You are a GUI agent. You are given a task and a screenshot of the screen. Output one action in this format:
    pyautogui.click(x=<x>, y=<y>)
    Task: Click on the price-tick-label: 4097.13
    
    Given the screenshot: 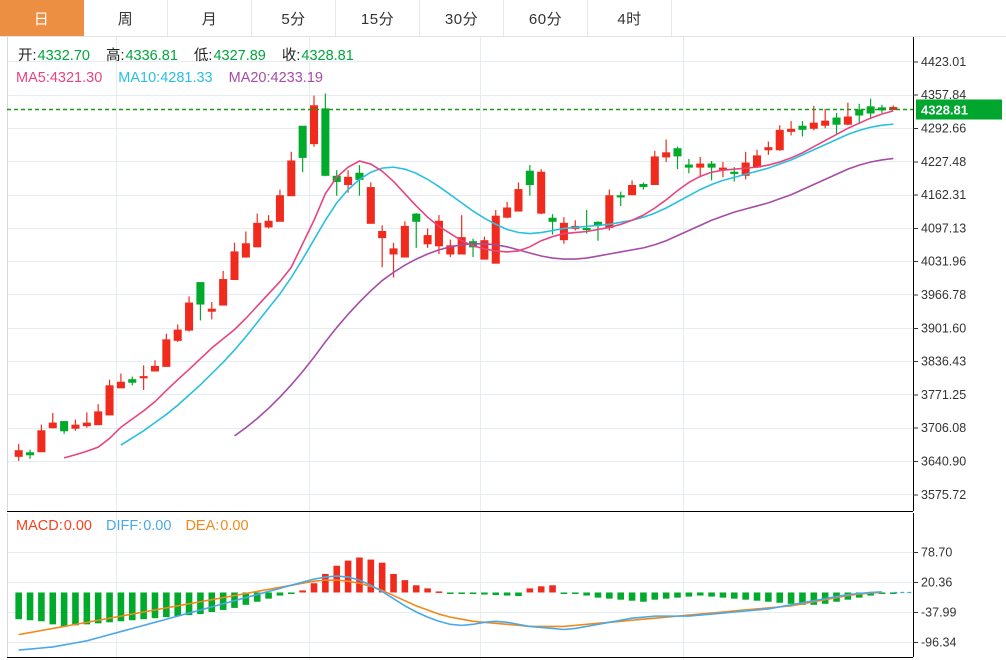 What is the action you would take?
    pyautogui.click(x=943, y=228)
    